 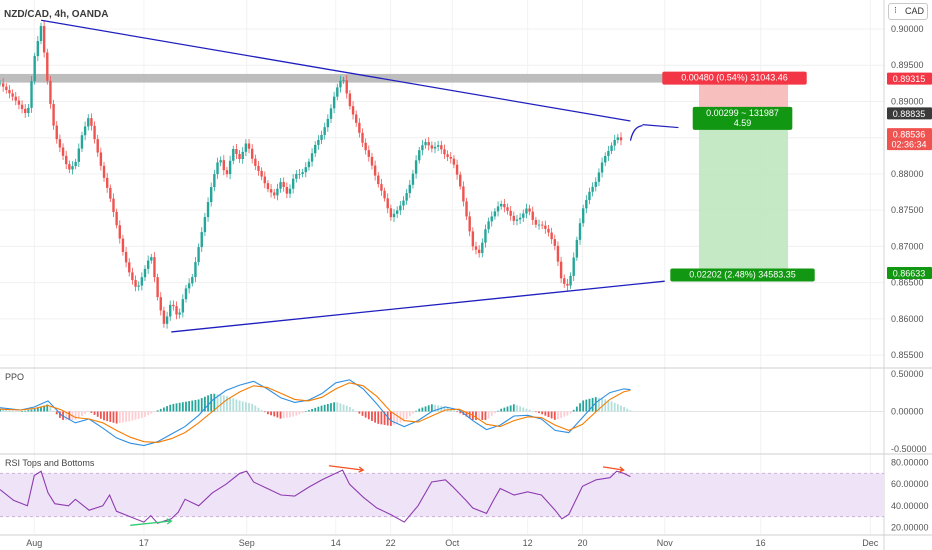 I want to click on currency-button: ⁝ CAD, so click(x=908, y=11).